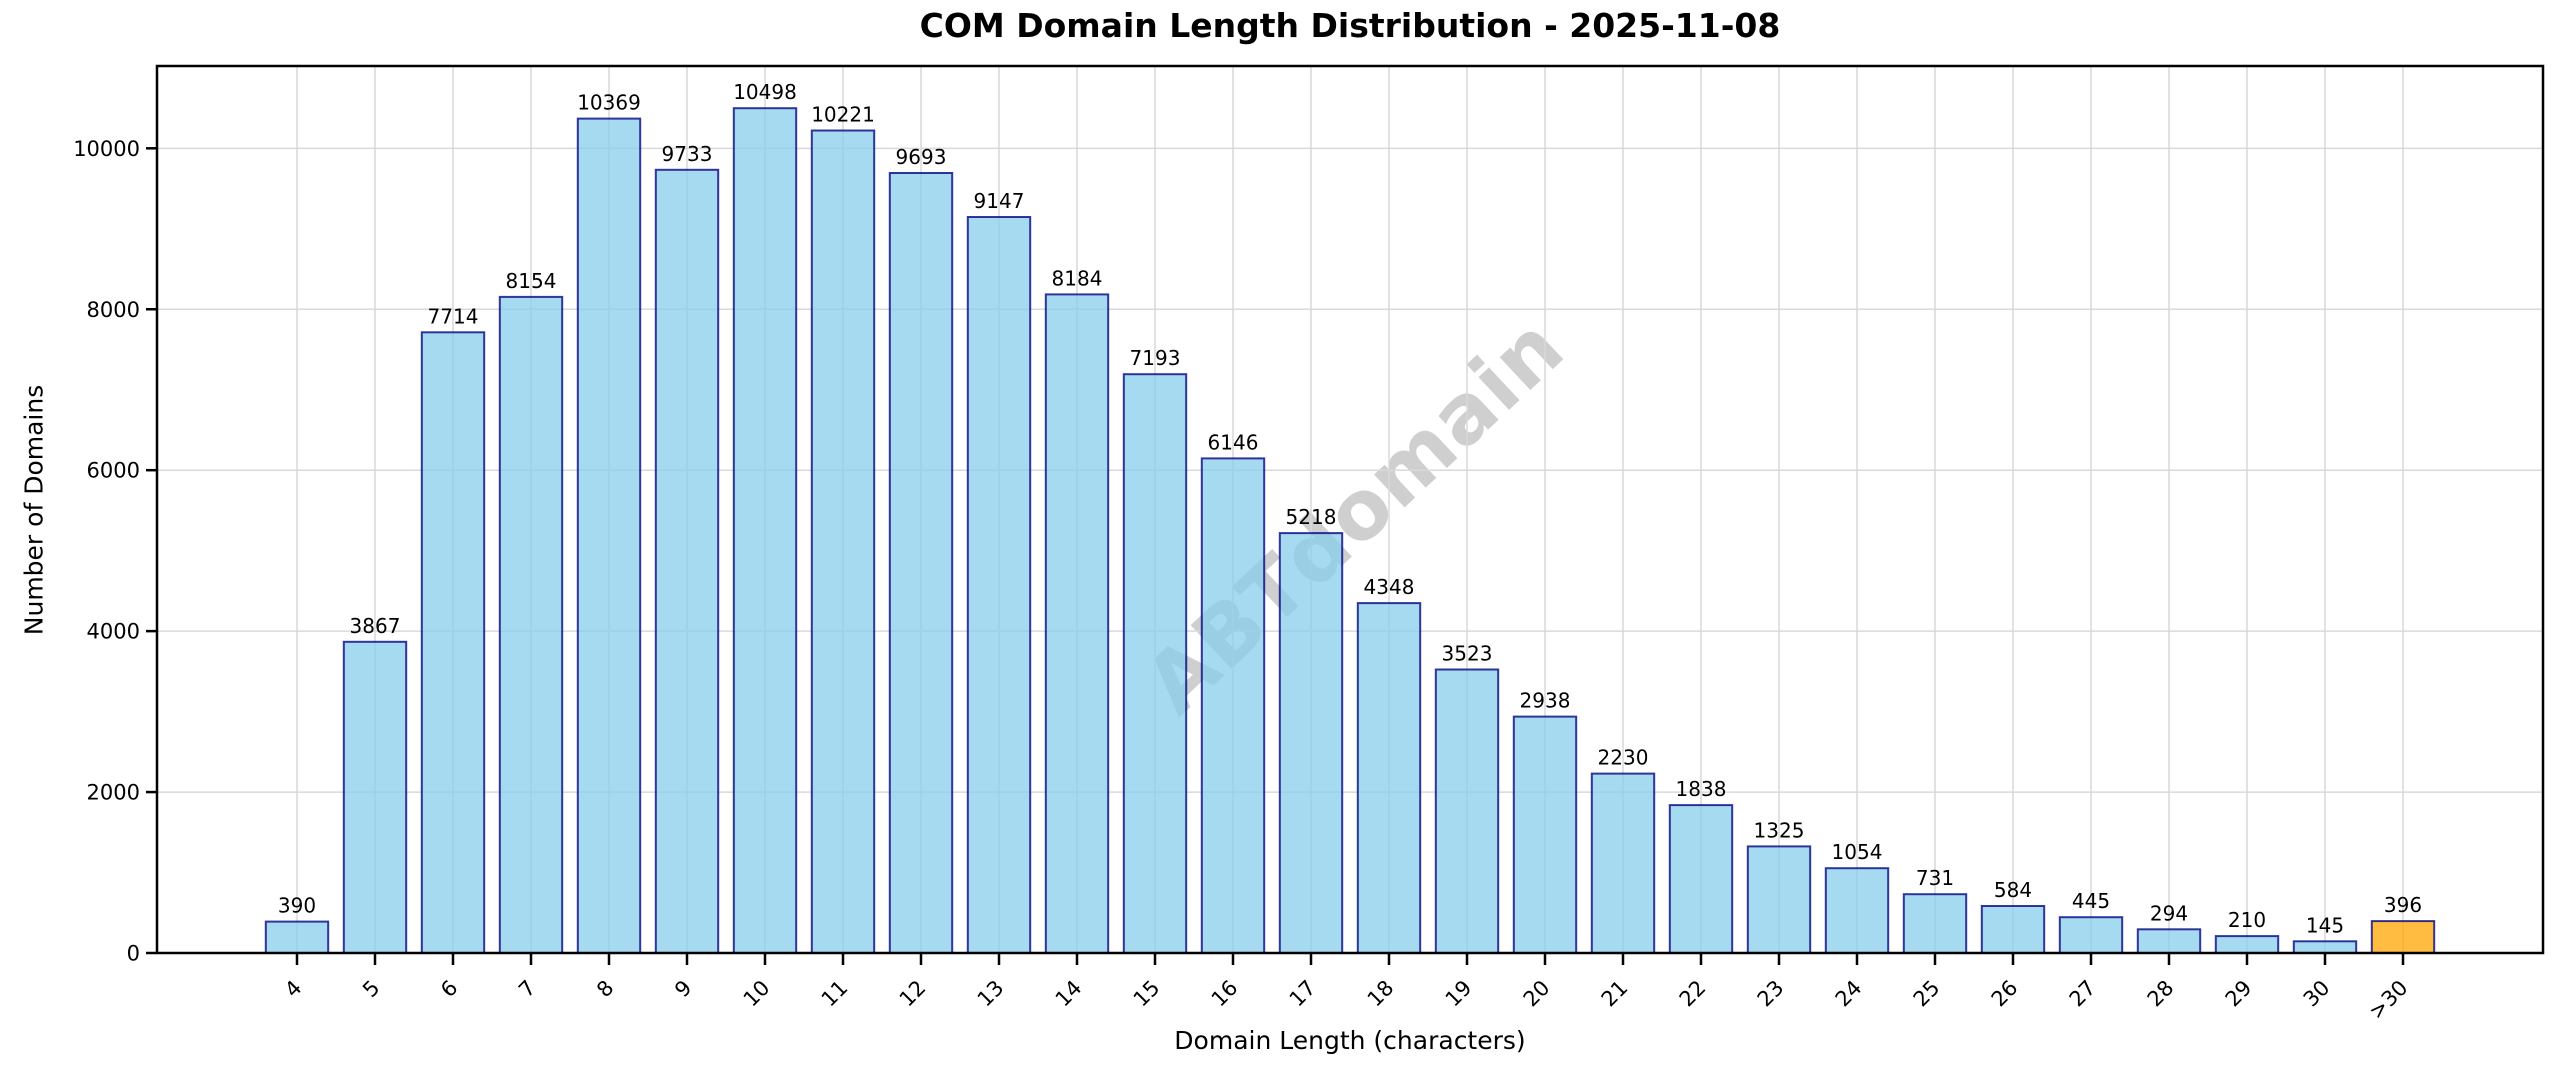  What do you see at coordinates (683, 989) in the screenshot?
I see `x-tick-label: 9` at bounding box center [683, 989].